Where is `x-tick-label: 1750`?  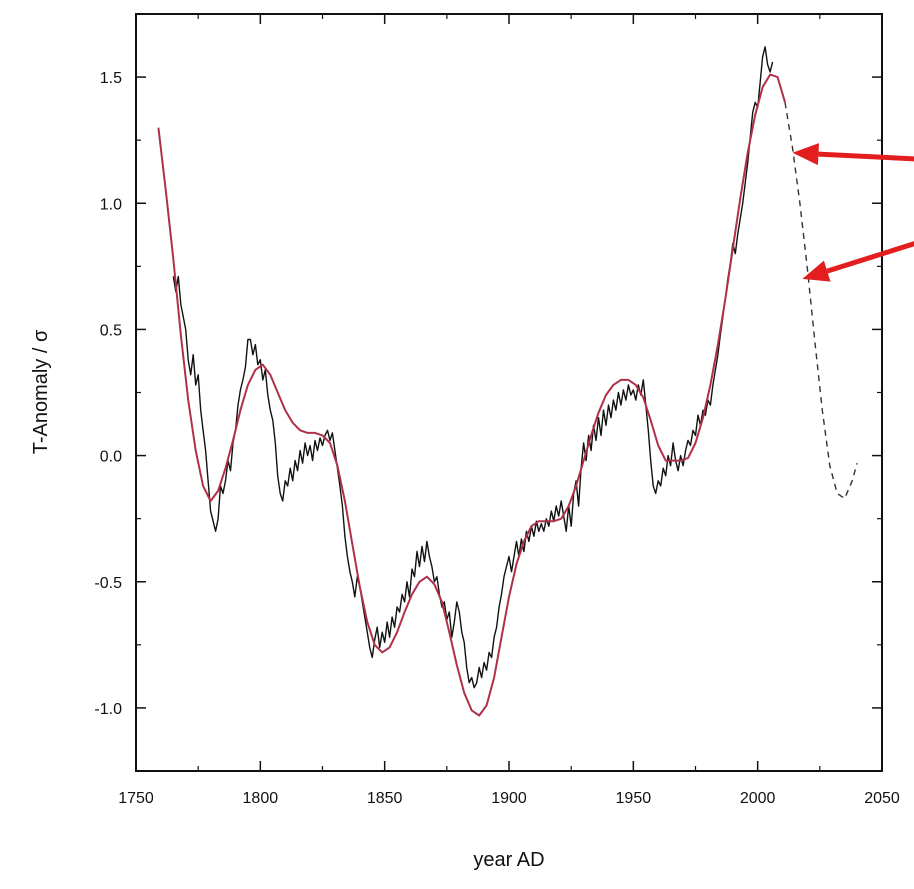
x-tick-label: 1750 is located at coordinates (136, 798).